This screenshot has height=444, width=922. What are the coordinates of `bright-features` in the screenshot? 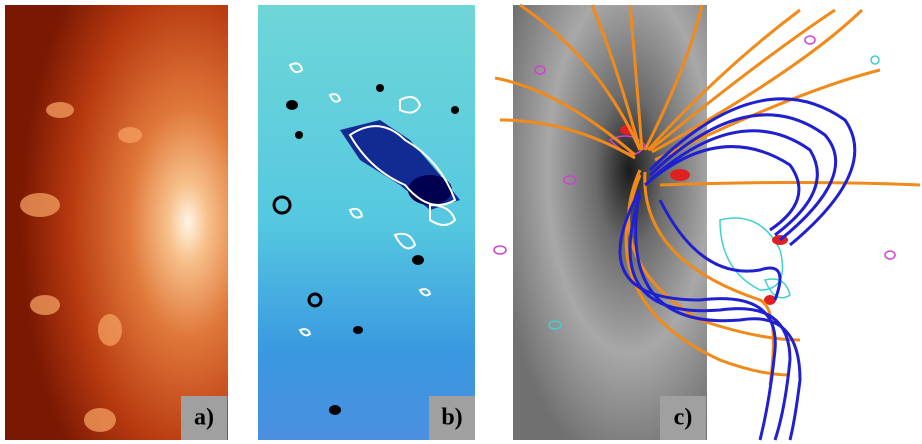 It's located at (81, 267).